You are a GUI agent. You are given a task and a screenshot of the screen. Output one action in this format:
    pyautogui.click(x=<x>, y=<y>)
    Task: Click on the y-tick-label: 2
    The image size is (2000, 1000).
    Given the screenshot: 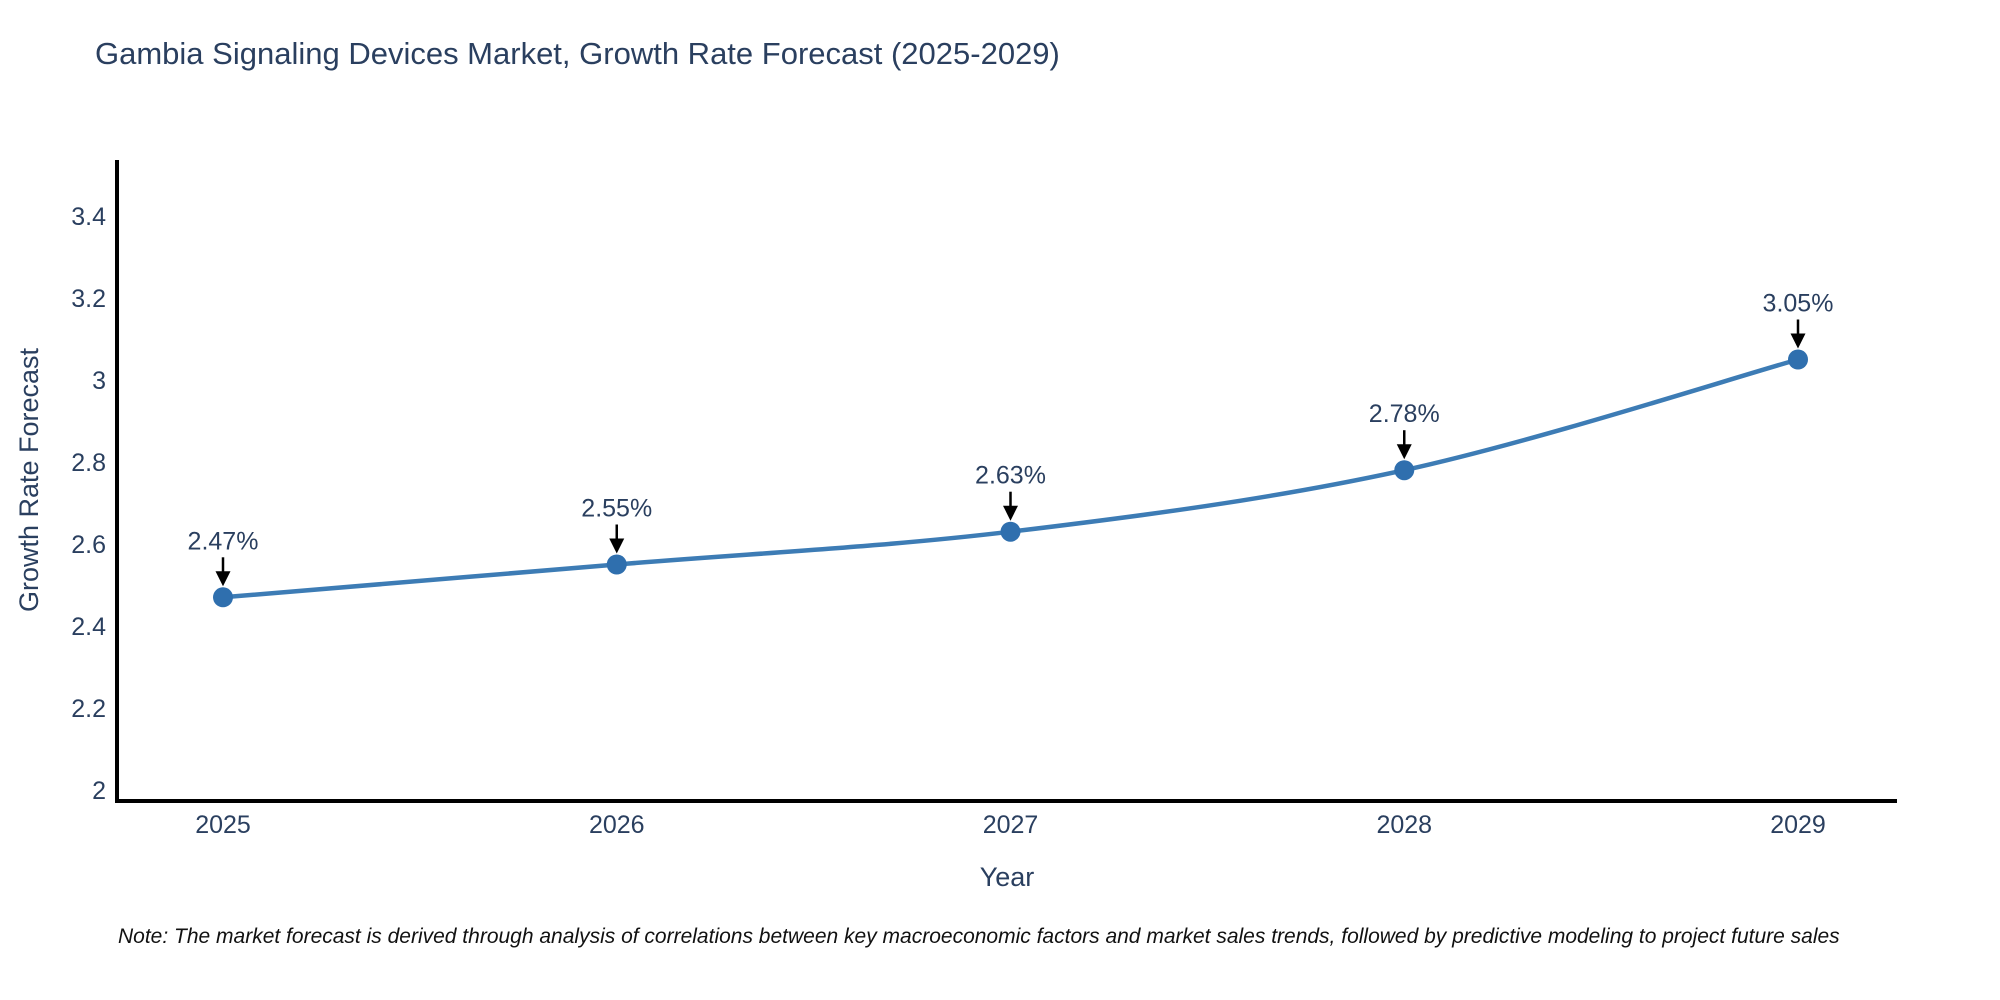 What is the action you would take?
    pyautogui.click(x=99, y=791)
    